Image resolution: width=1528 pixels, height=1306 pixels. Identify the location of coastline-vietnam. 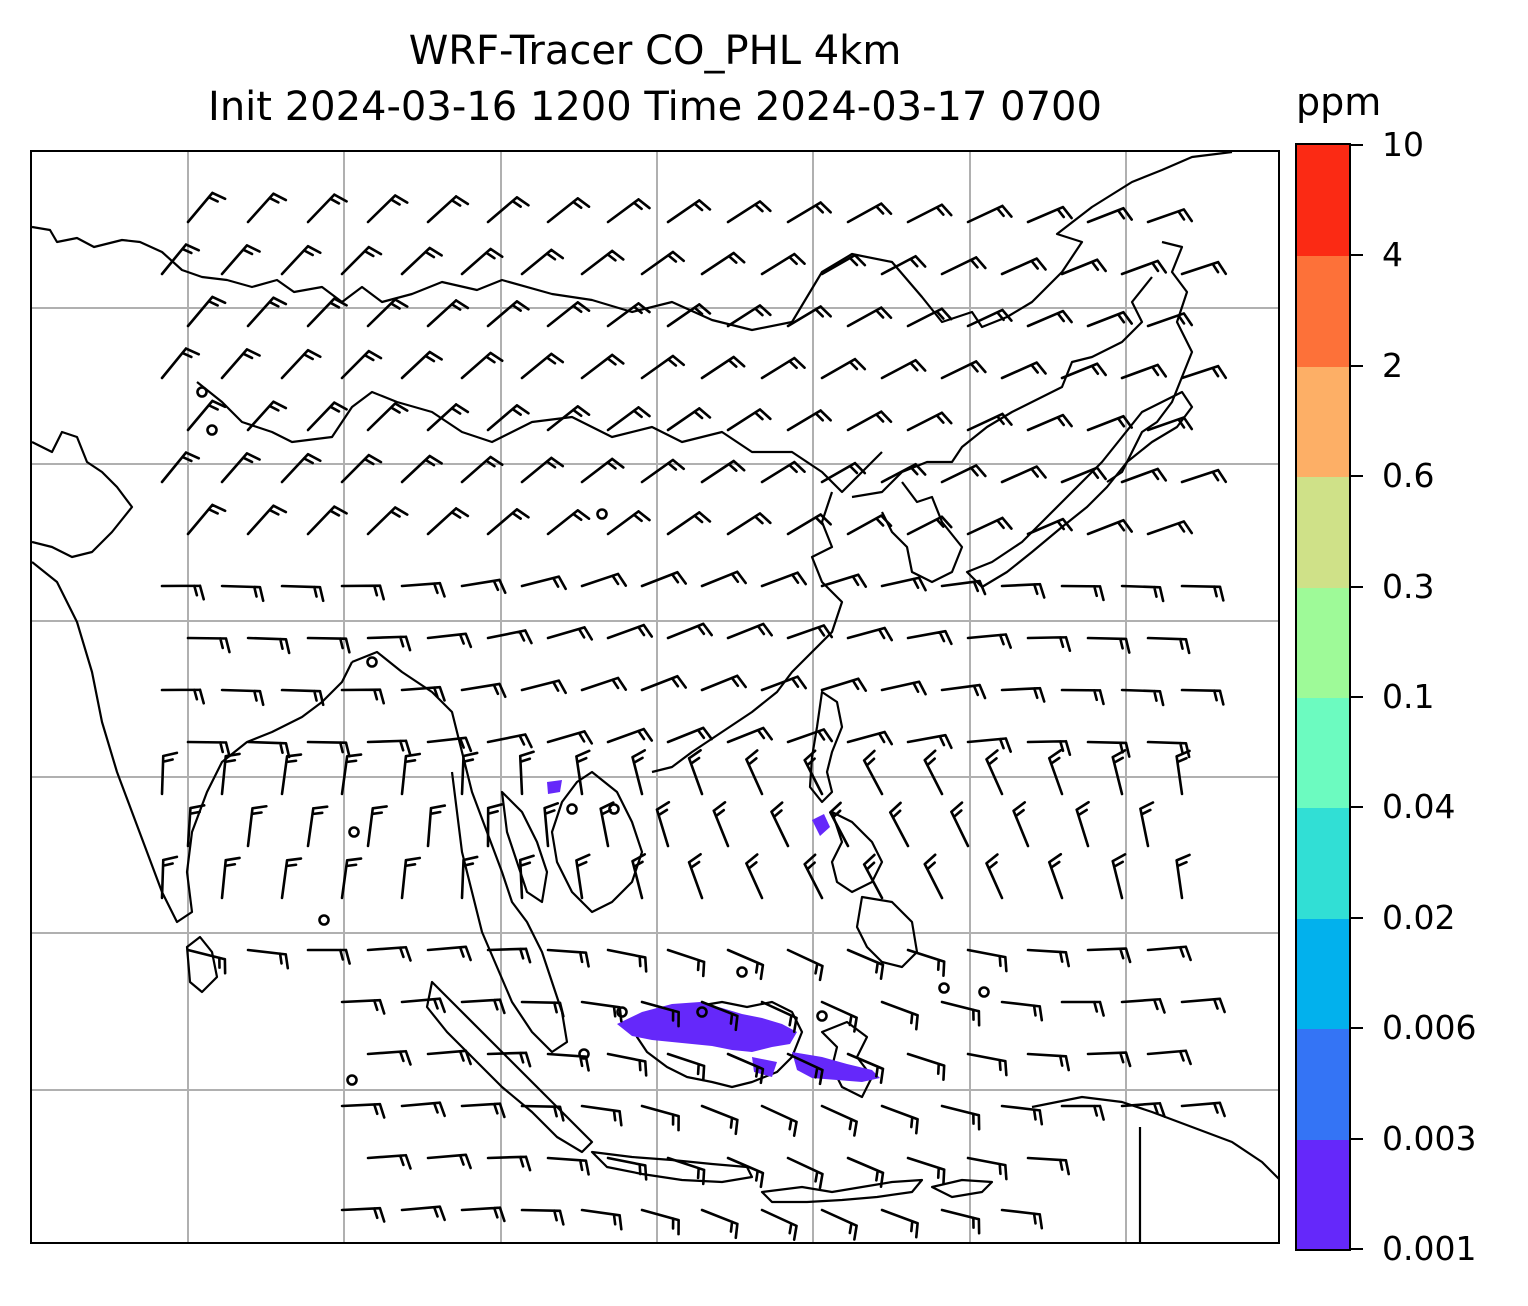
(597, 842).